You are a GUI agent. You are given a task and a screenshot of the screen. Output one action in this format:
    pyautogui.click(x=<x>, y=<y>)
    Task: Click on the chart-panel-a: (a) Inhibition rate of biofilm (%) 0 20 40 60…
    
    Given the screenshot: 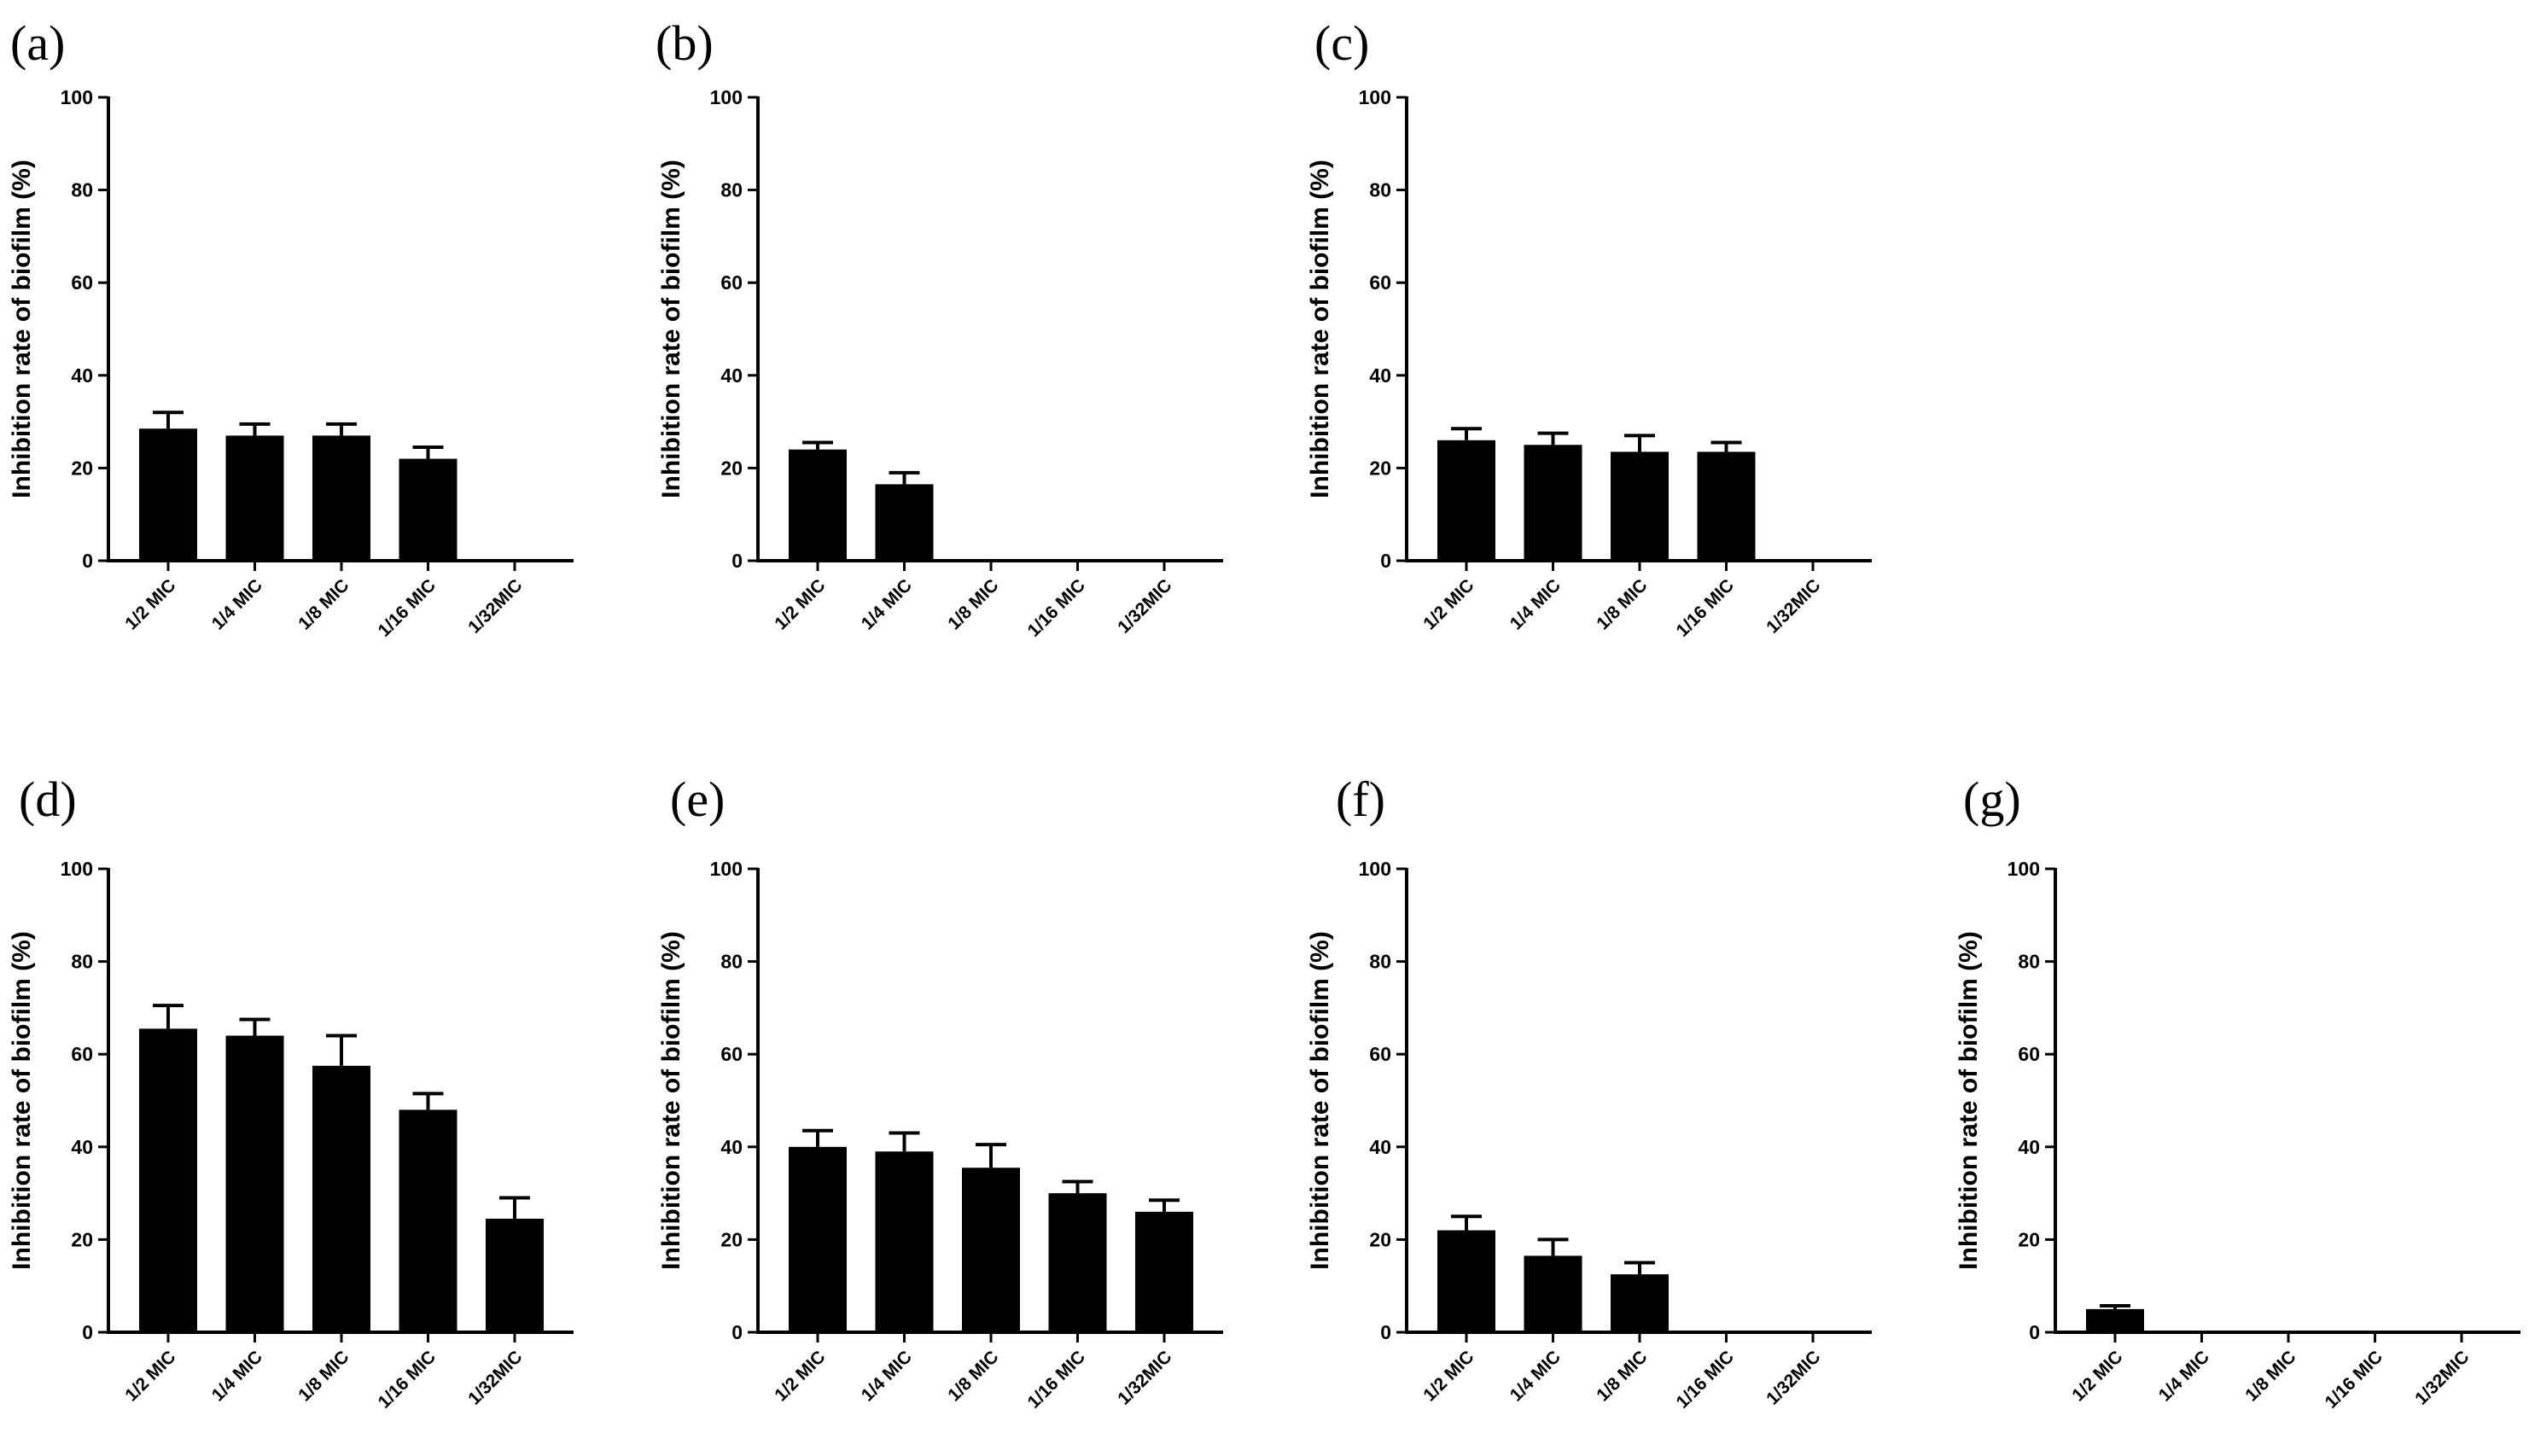 What is the action you would take?
    pyautogui.click(x=291, y=328)
    